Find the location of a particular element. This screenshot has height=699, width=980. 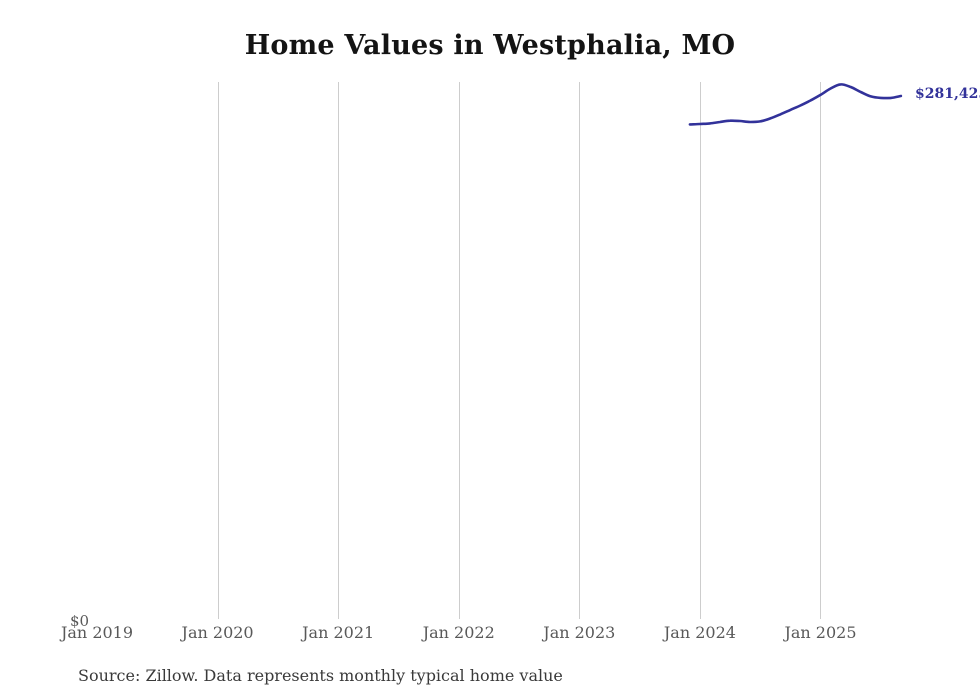

x-axis-tick-label: Jan 2021 is located at coordinates (338, 632).